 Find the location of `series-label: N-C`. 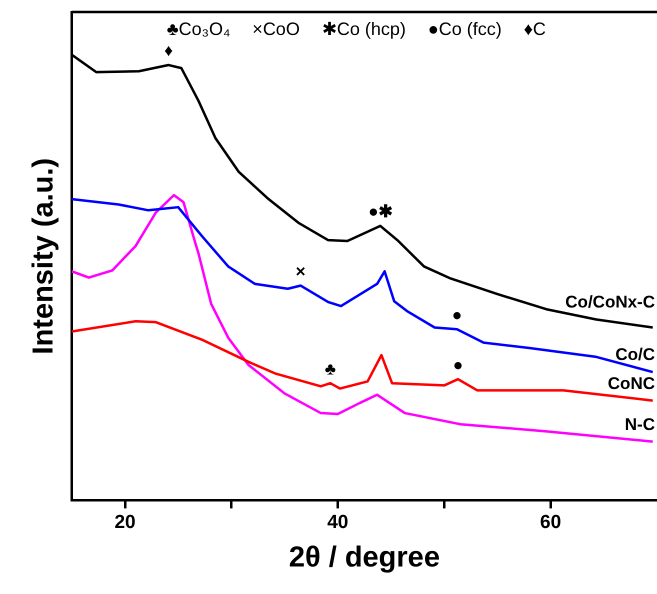

series-label: N-C is located at coordinates (639, 424).